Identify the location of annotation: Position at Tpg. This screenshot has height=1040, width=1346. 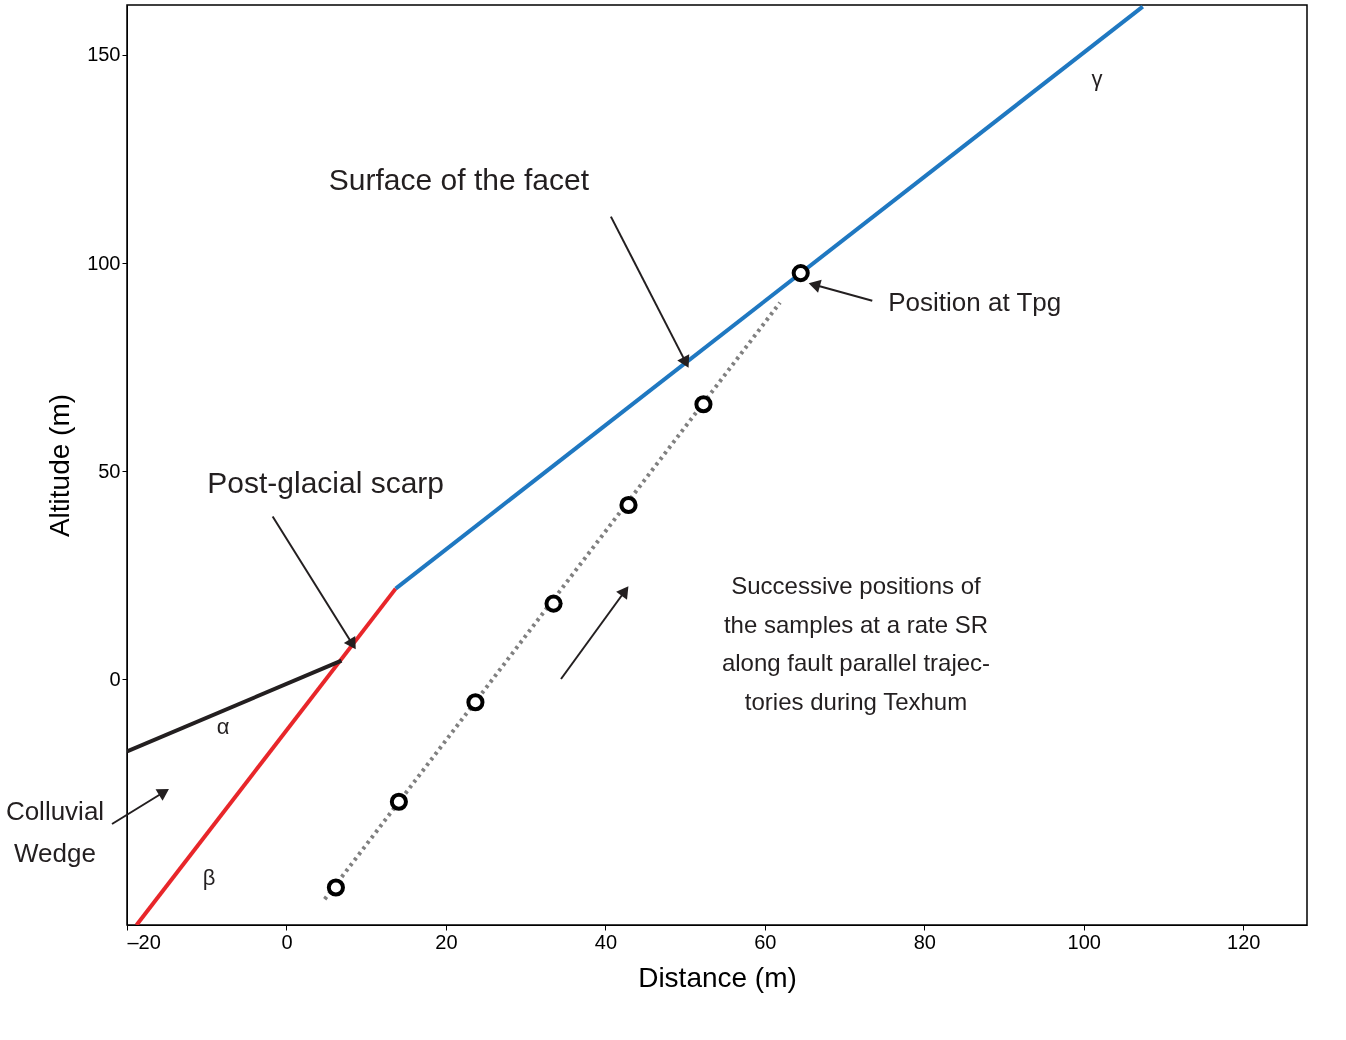
(975, 301).